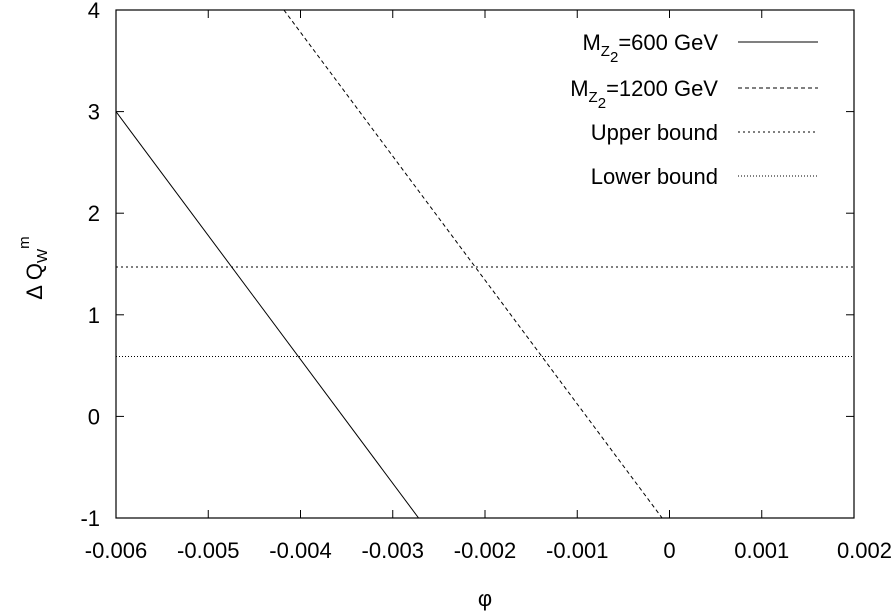 This screenshot has height=616, width=896. I want to click on legend-label-1: MZ2=600 GeV, so click(650, 48).